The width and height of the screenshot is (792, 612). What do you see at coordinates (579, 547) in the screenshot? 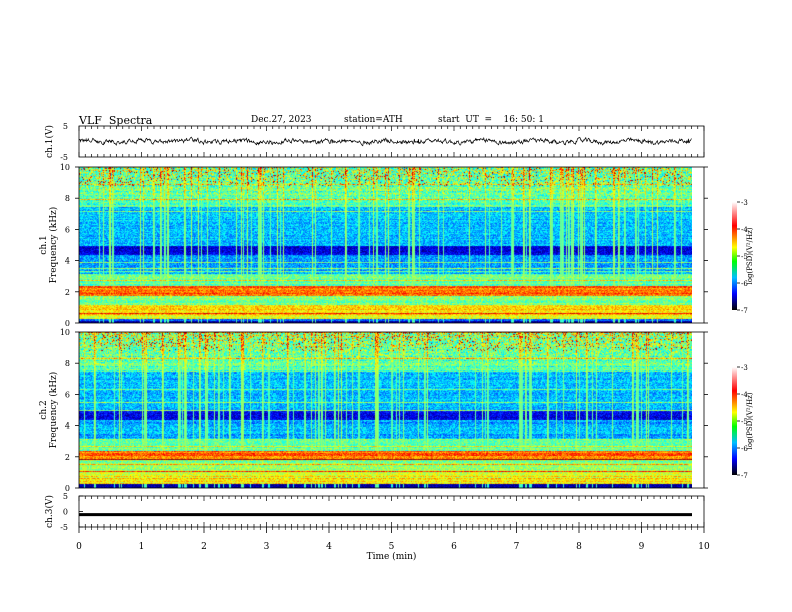
I see `x-tick-label: 8` at bounding box center [579, 547].